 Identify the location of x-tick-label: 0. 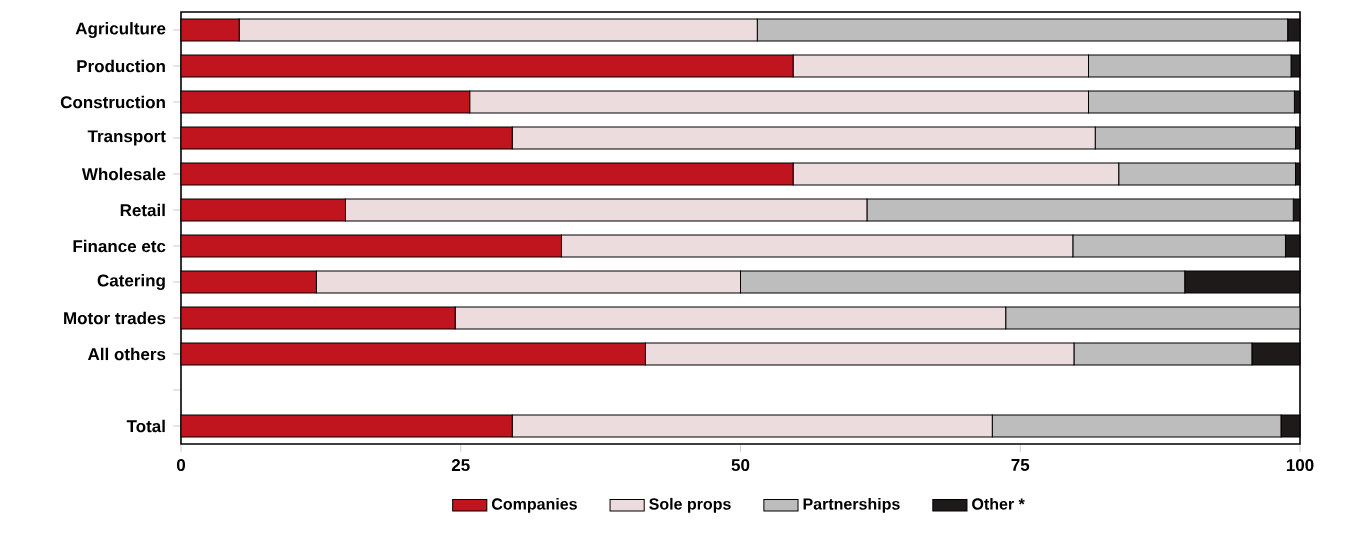
(181, 465).